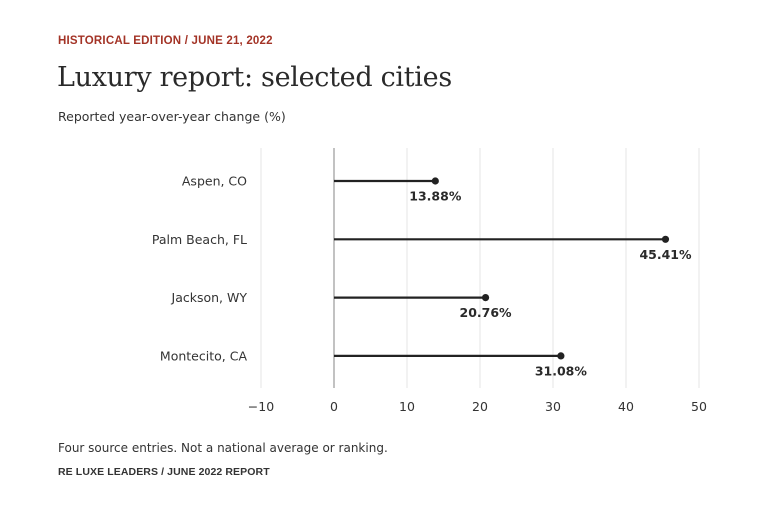 This screenshot has height=512, width=768. I want to click on edition-kicker: HISTORICAL EDITION / JUNE 21, 2022, so click(165, 41).